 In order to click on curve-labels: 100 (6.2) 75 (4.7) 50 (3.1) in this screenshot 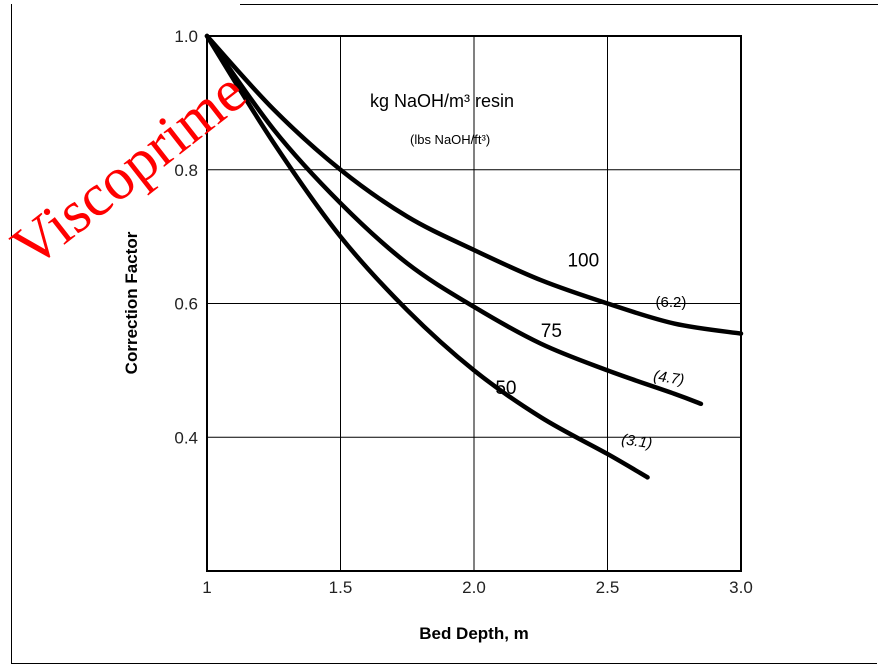, I will do `click(590, 351)`.